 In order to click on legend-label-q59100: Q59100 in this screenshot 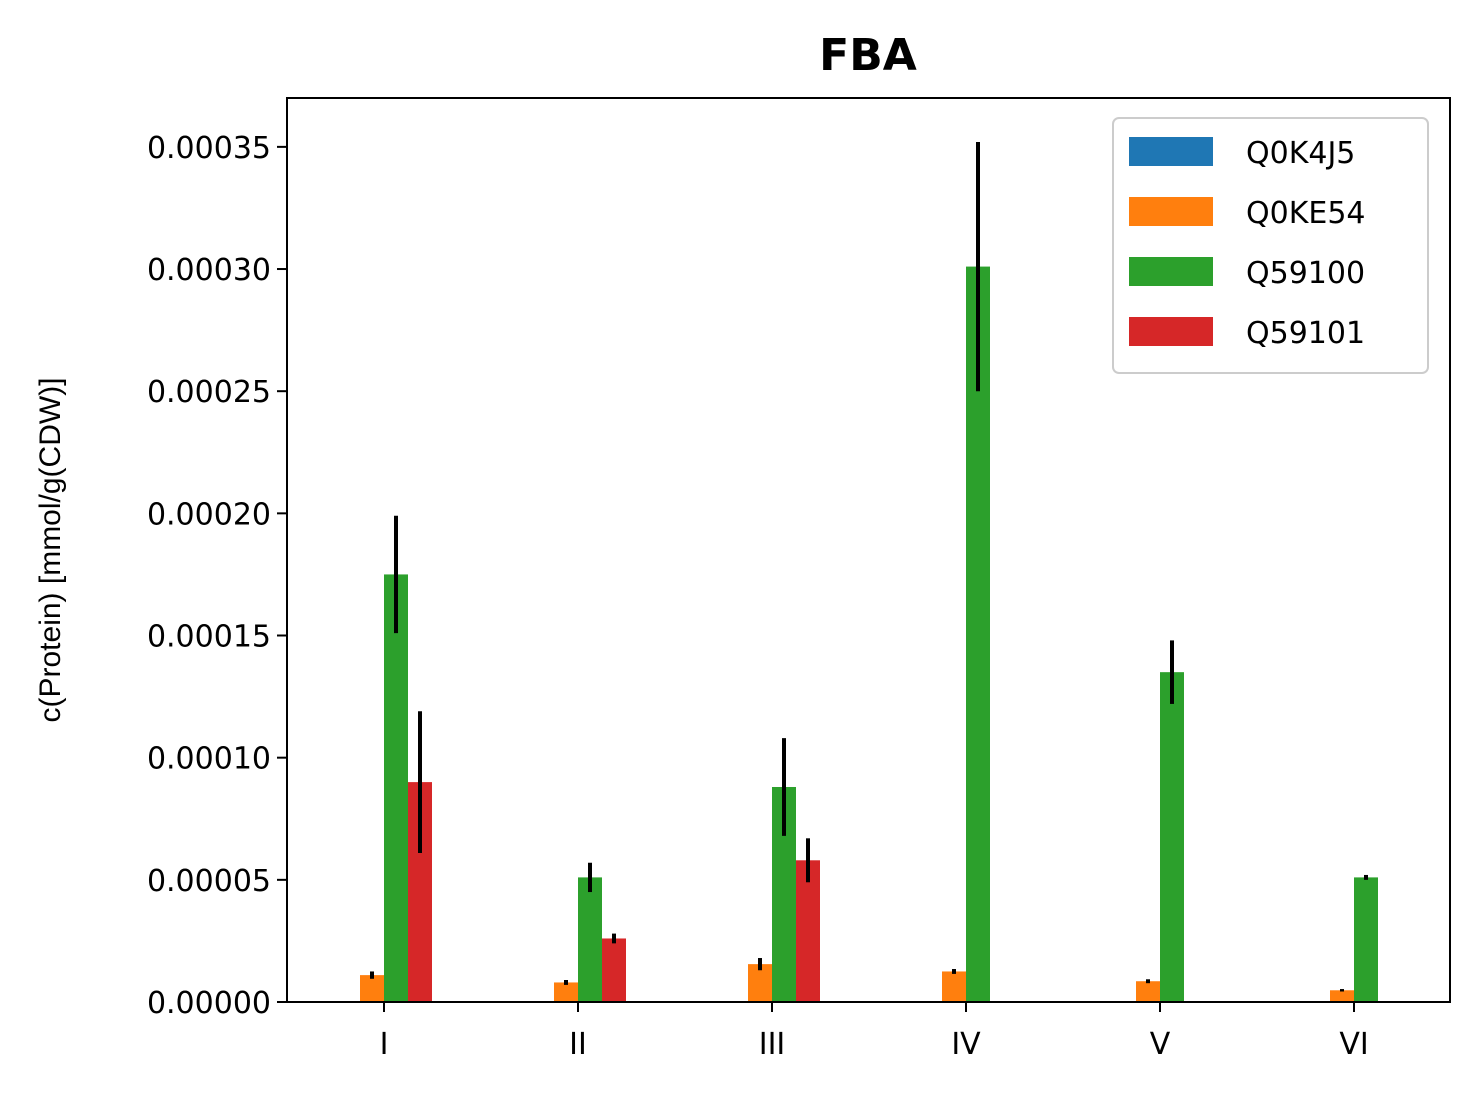, I will do `click(1305, 273)`.